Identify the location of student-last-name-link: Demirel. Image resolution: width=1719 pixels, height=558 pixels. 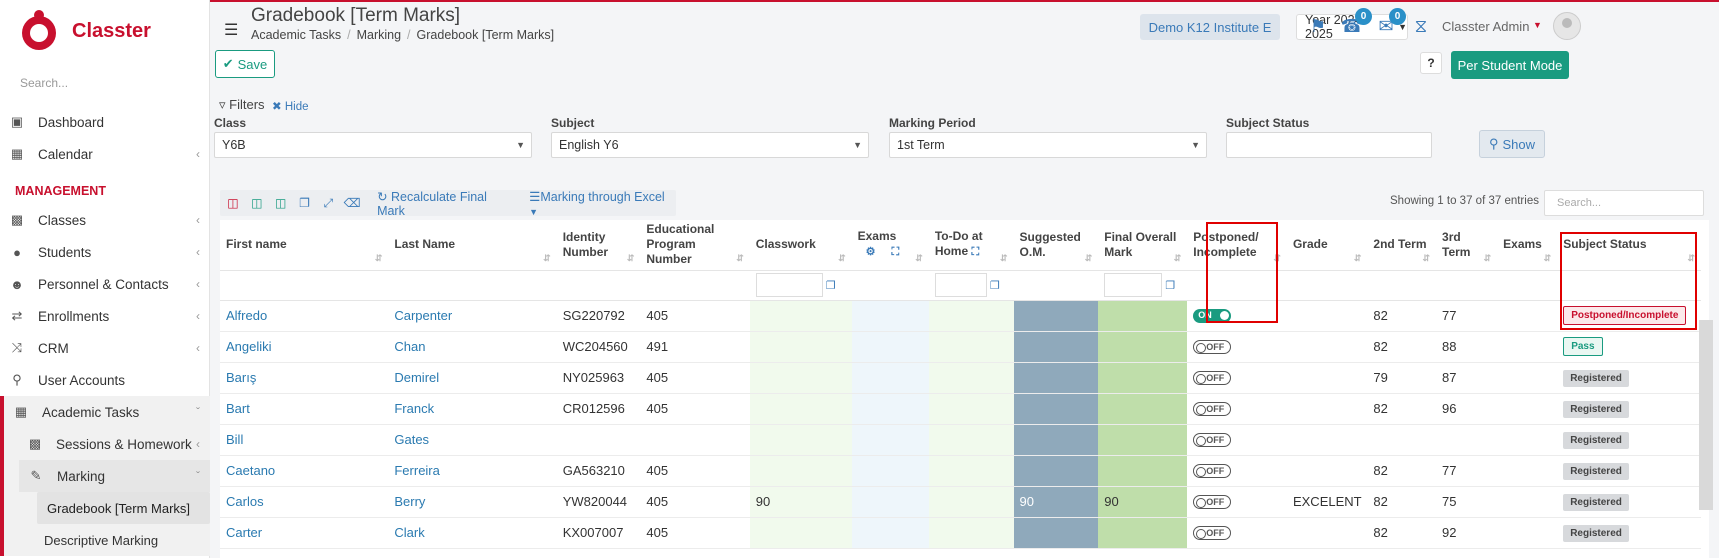
(417, 377).